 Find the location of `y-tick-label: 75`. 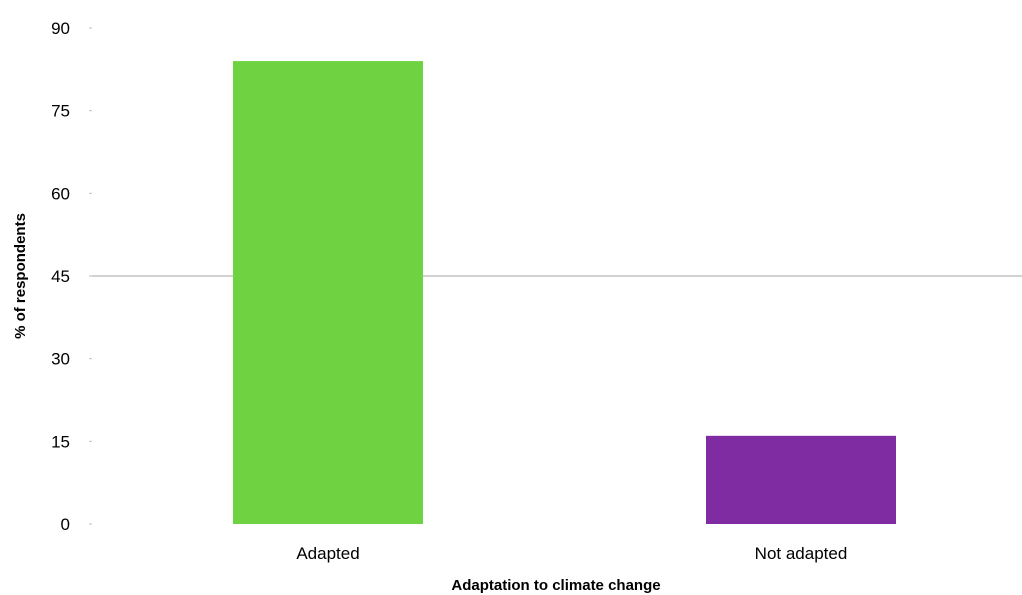

y-tick-label: 75 is located at coordinates (60, 111).